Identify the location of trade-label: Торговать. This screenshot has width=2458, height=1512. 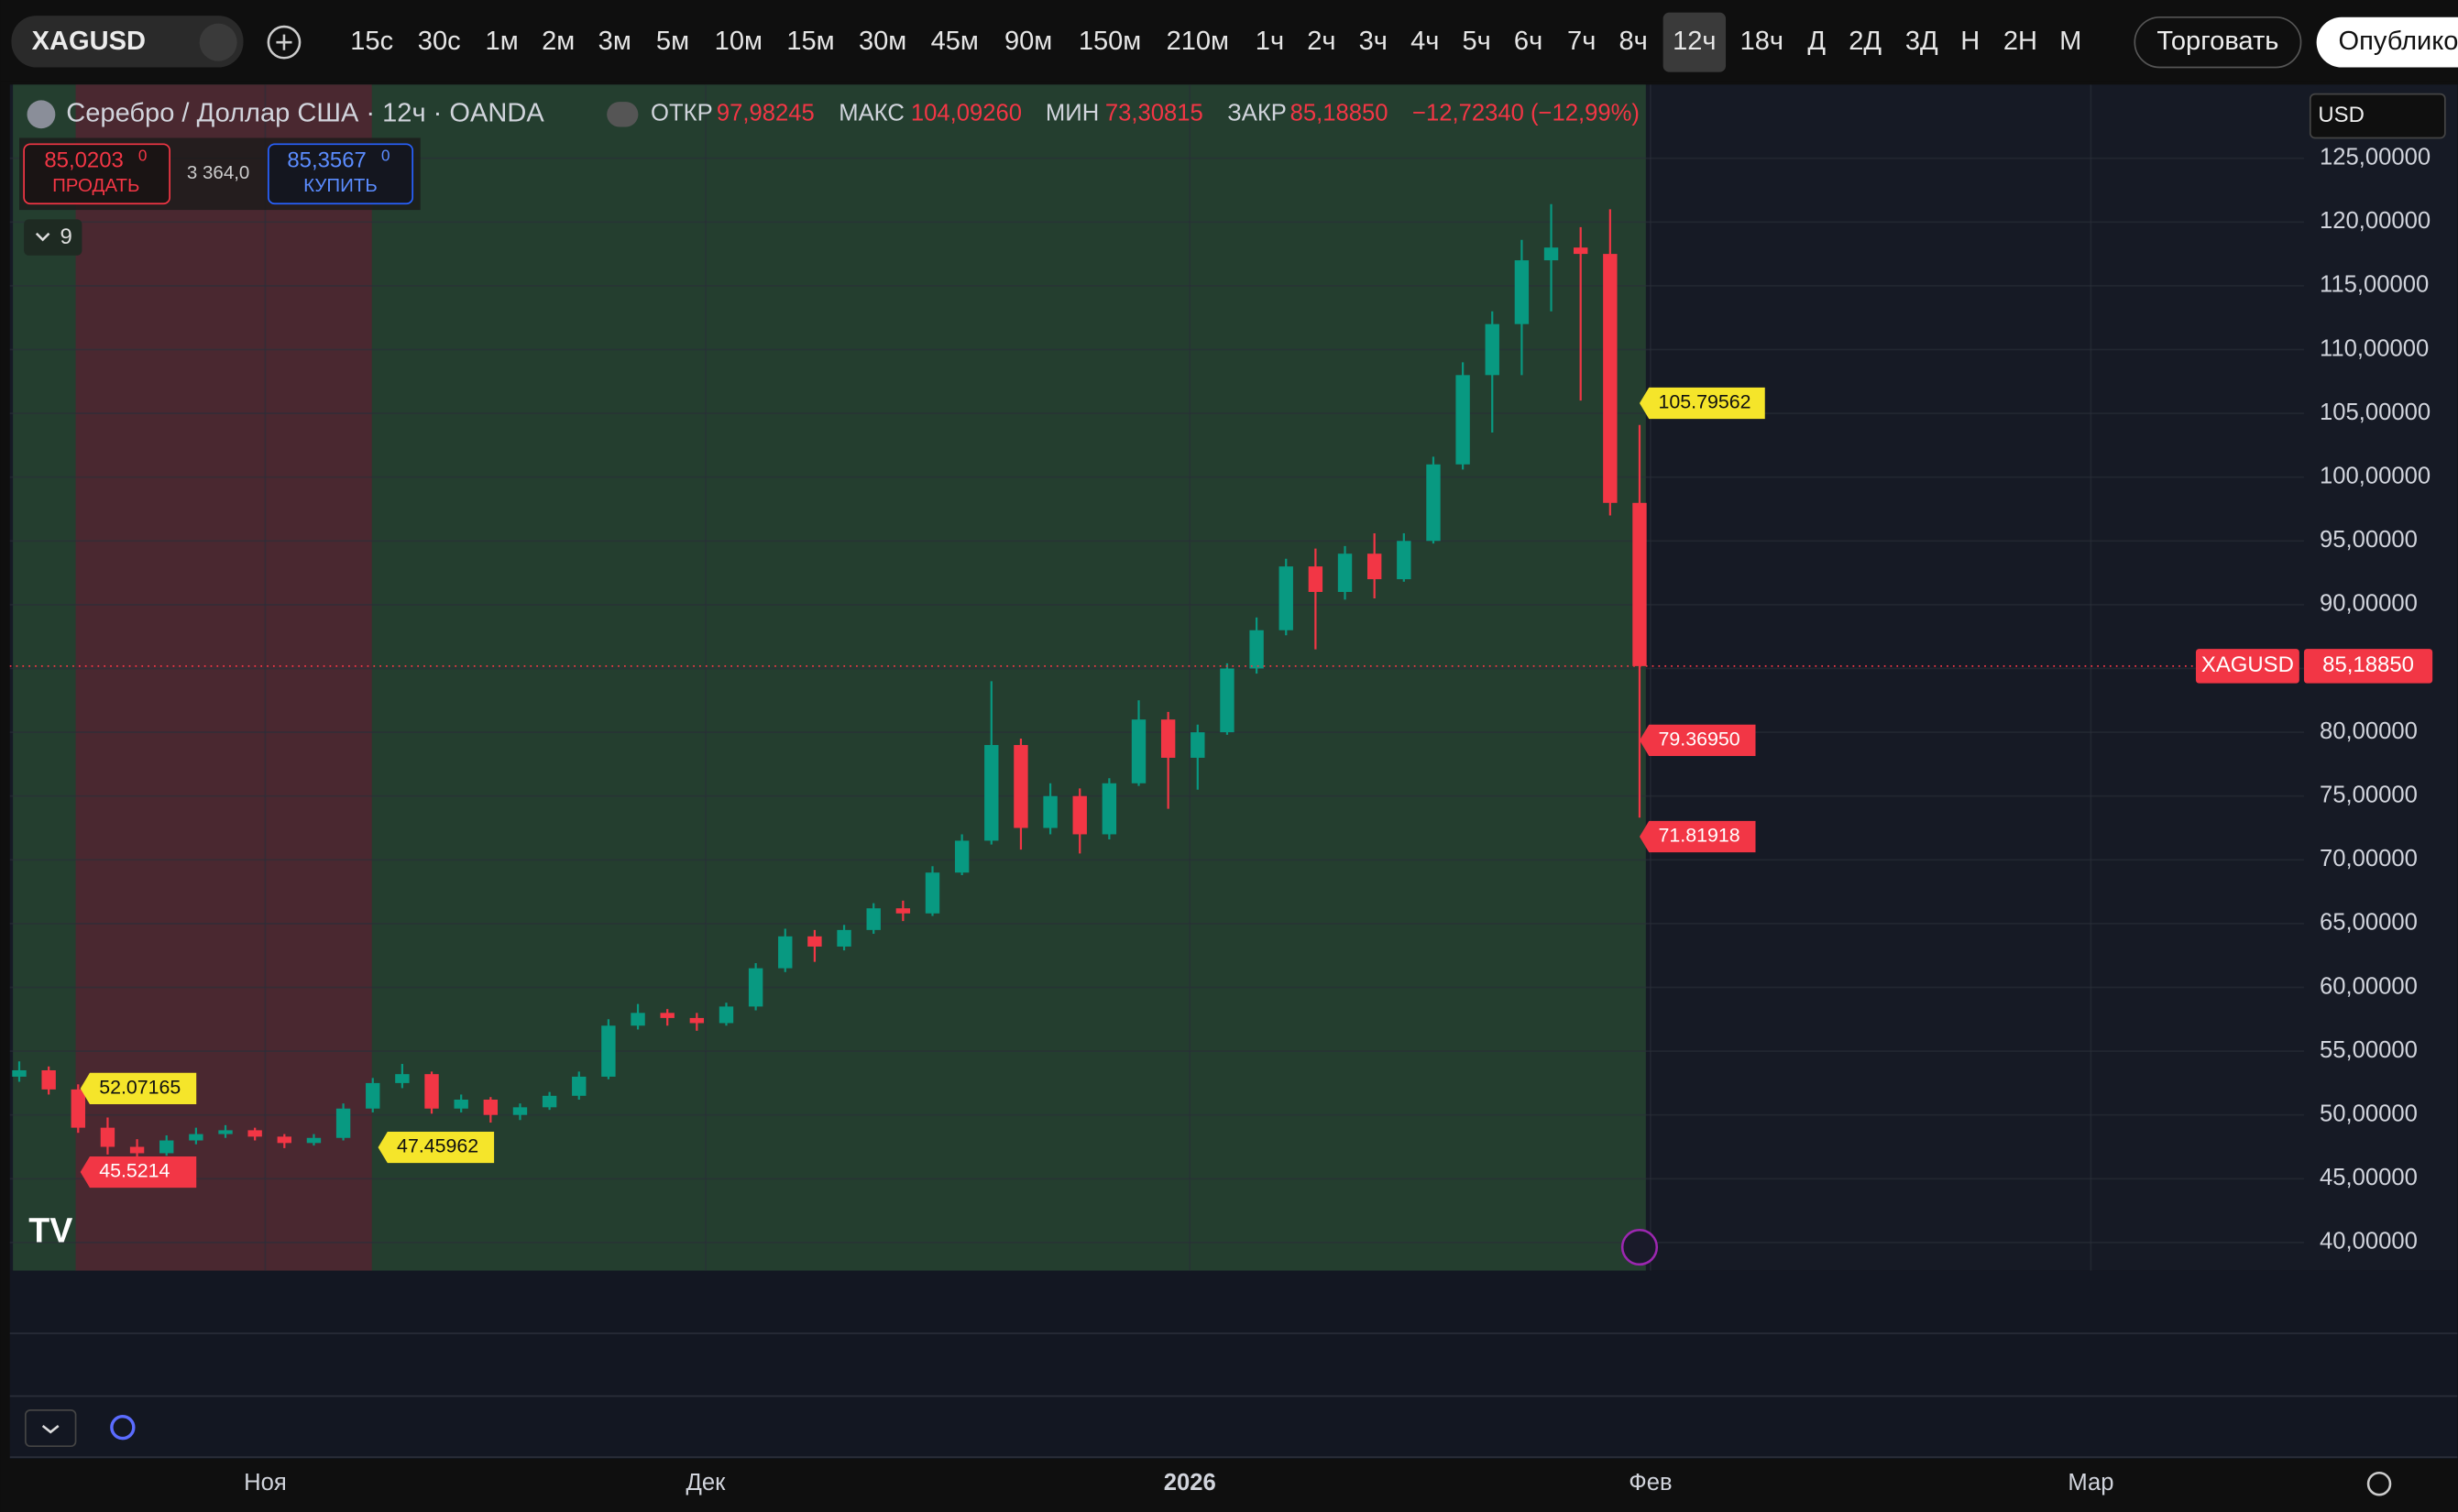
(2217, 41).